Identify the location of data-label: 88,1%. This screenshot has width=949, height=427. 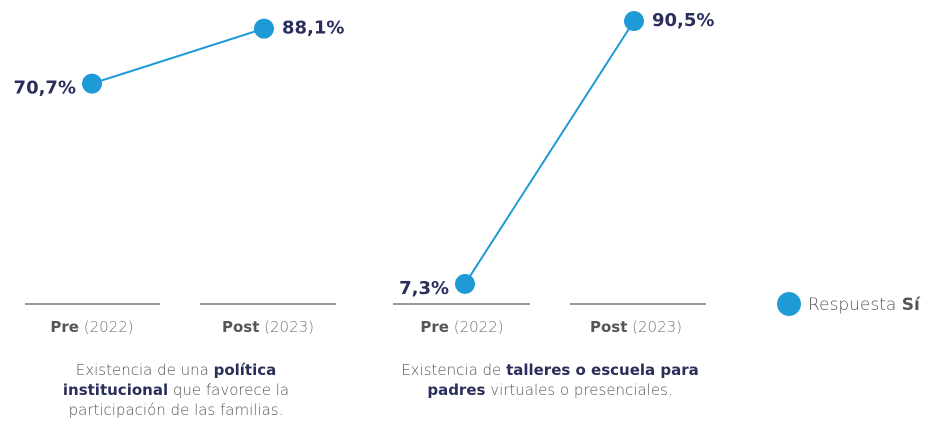
(313, 28).